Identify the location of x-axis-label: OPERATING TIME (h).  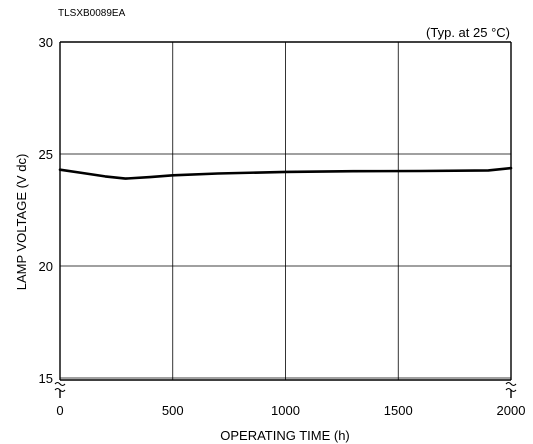
(285, 435).